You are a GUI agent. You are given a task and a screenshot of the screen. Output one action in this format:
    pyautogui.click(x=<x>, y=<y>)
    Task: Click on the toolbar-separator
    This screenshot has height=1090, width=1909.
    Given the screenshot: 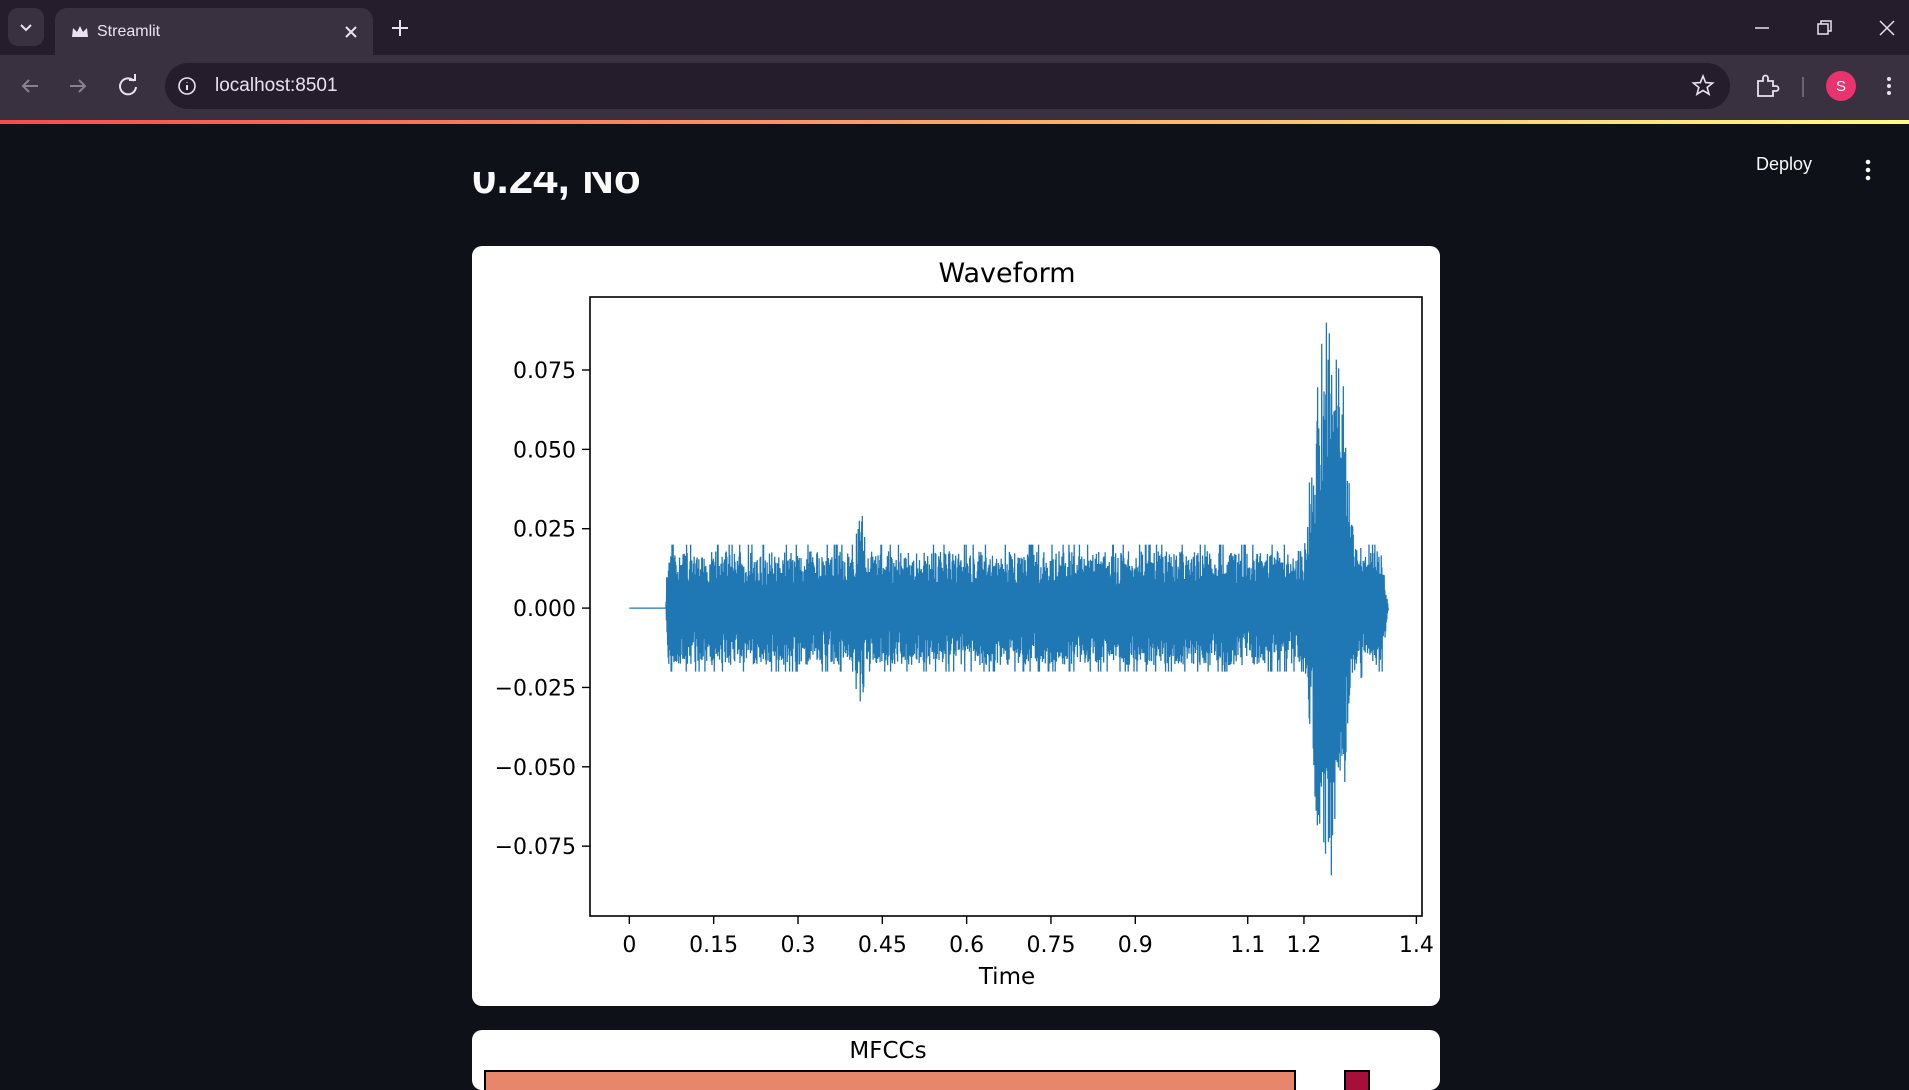 What is the action you would take?
    pyautogui.click(x=1803, y=87)
    